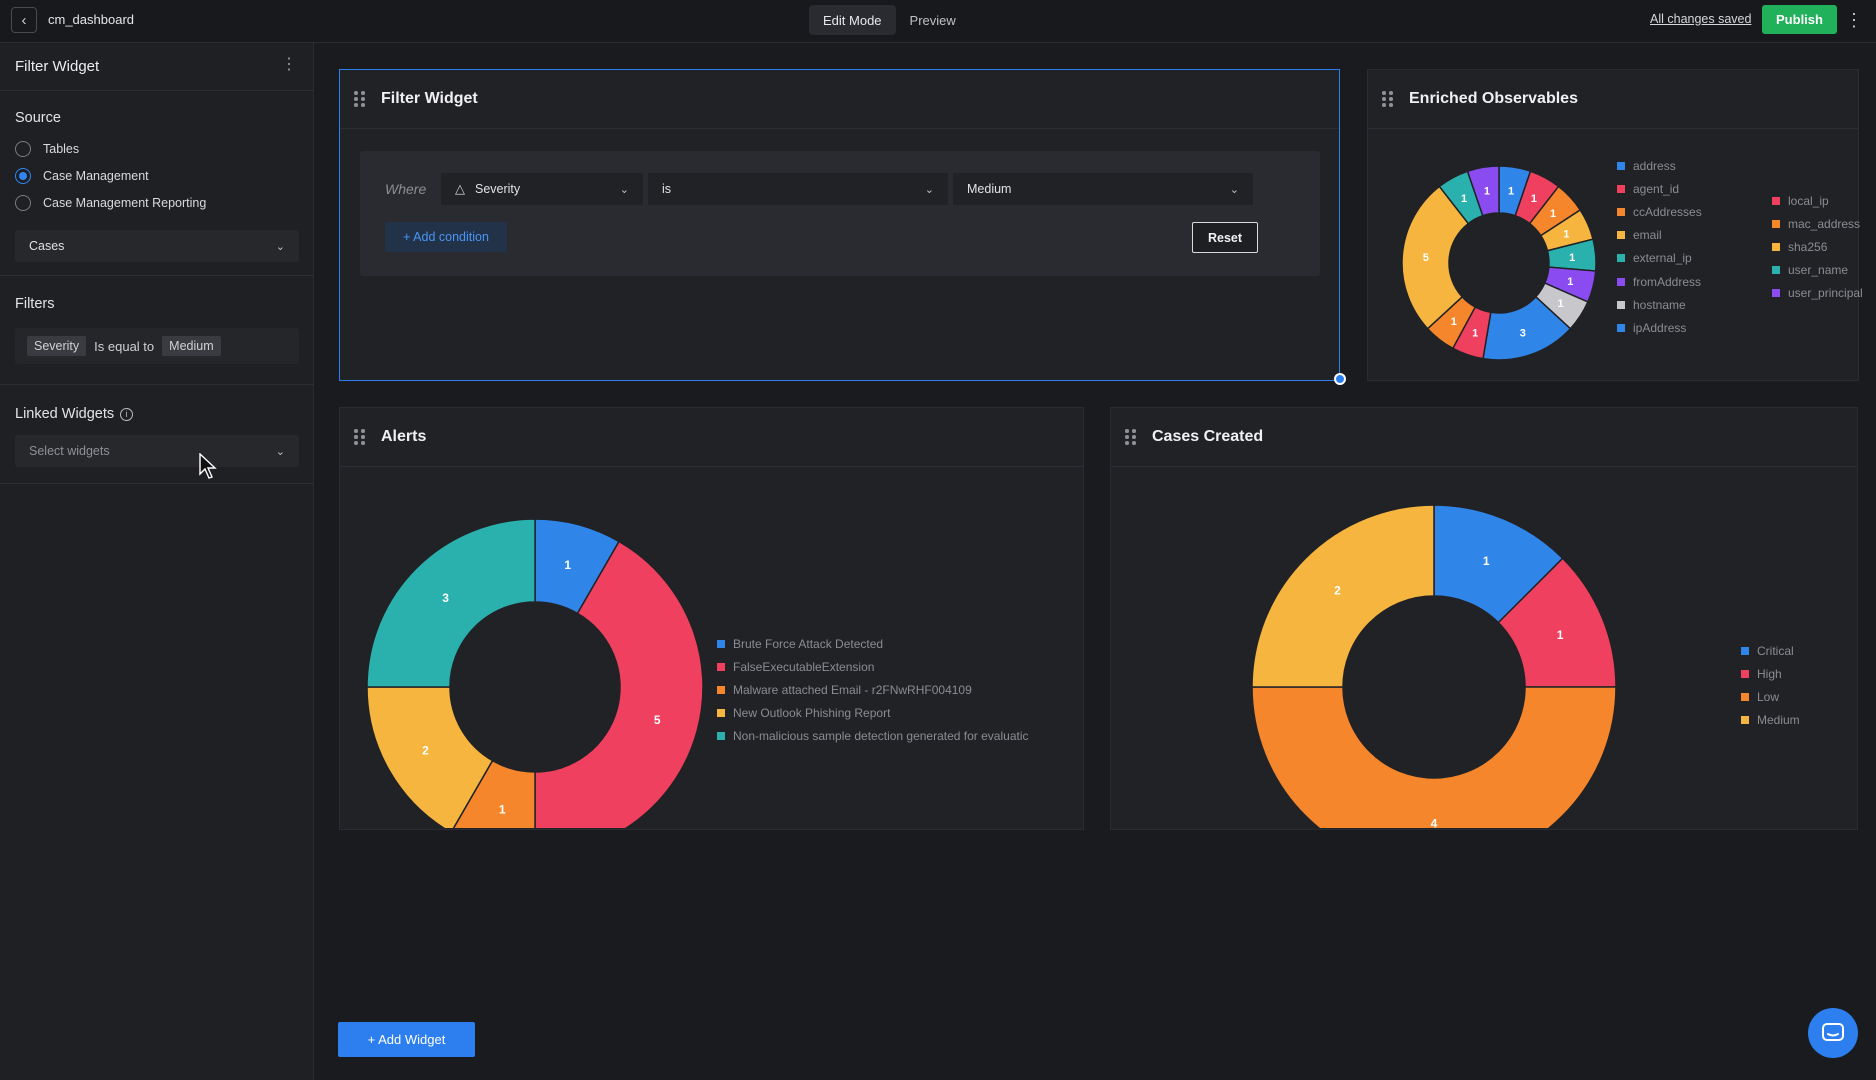 This screenshot has width=1876, height=1080. Describe the element at coordinates (451, 603) in the screenshot. I see `slice-non-malicious-sample-detection-generated-for-evaluatic` at that location.